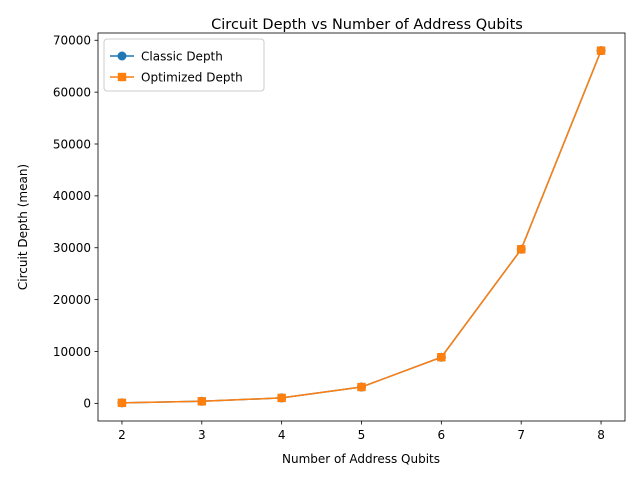 This screenshot has height=480, width=640. Describe the element at coordinates (601, 435) in the screenshot. I see `x-tick-label: 8` at that location.